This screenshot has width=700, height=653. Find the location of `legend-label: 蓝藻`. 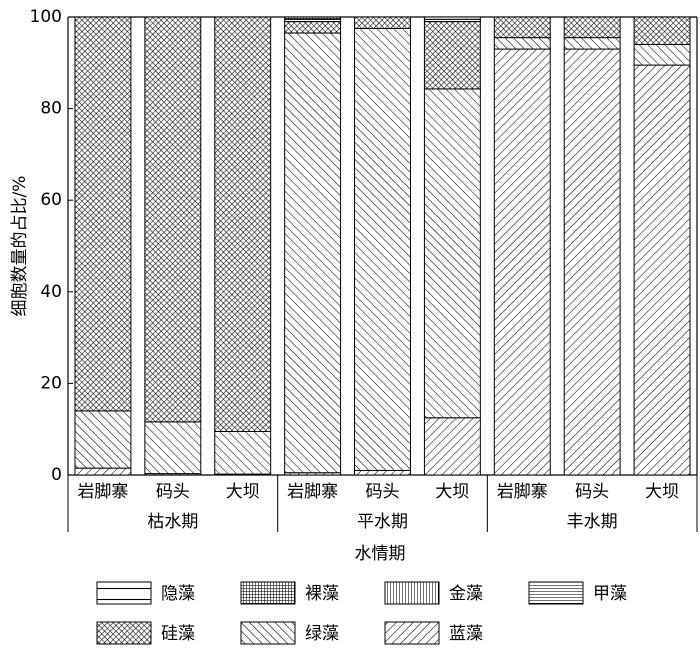

legend-label: 蓝藻 is located at coordinates (466, 634).